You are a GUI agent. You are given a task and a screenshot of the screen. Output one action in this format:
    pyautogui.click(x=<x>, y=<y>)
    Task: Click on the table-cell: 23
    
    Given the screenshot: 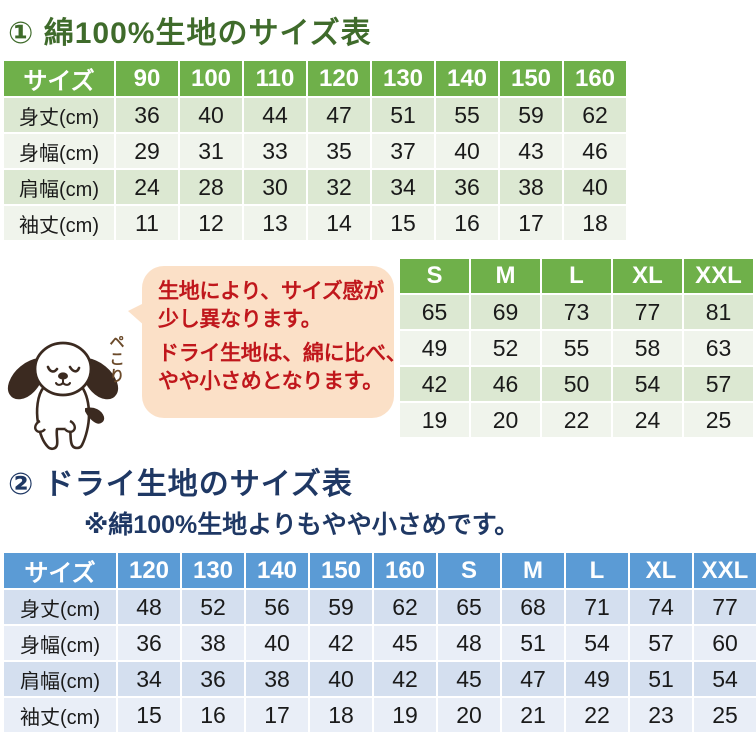 What is the action you would take?
    pyautogui.click(x=661, y=715)
    